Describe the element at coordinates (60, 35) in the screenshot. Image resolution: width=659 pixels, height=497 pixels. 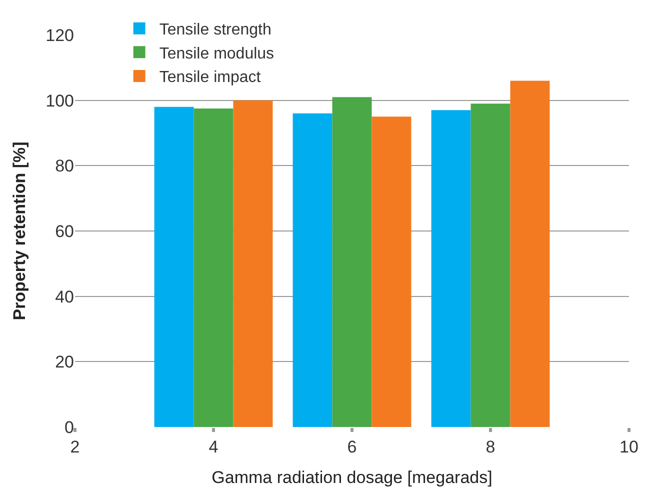
I see `y-tick-label: 120` at that location.